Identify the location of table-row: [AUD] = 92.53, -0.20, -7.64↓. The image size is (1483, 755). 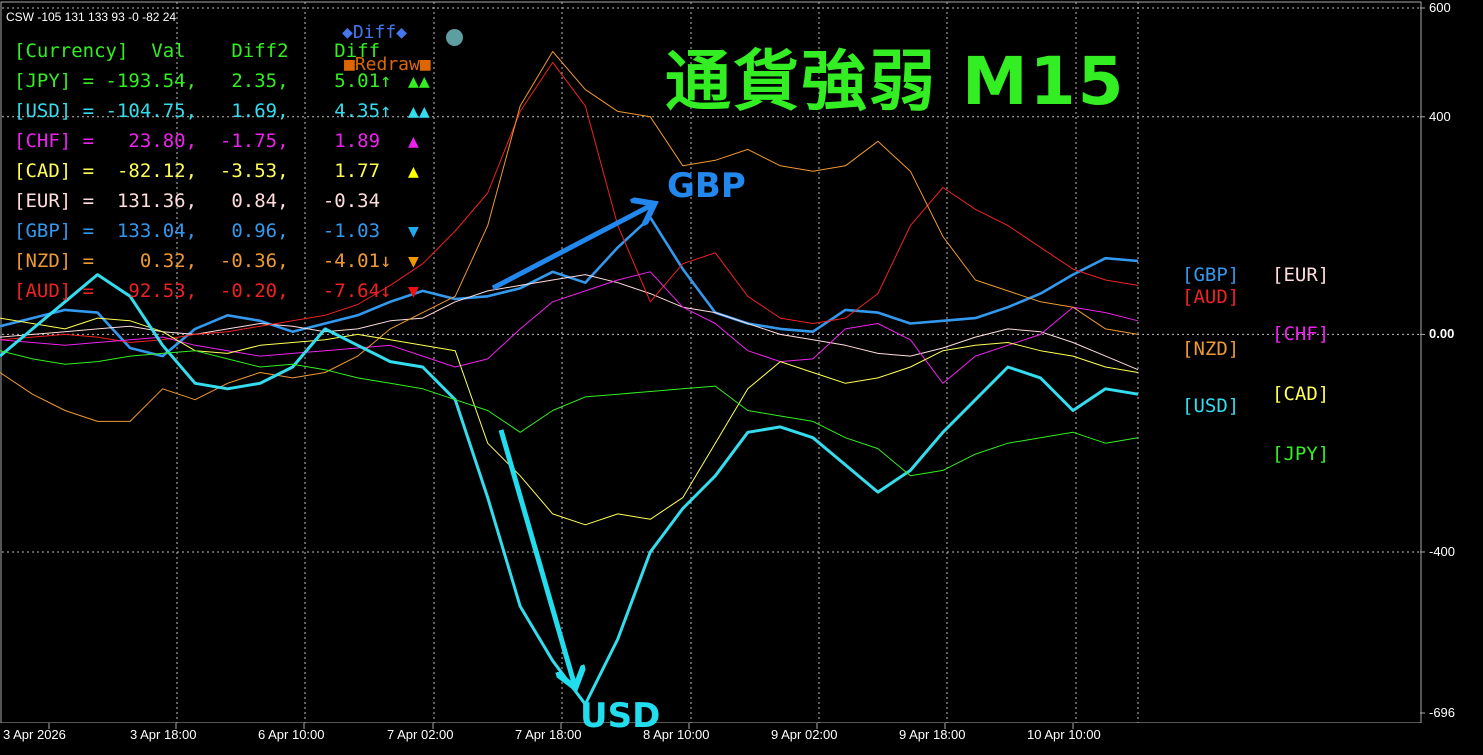
(203, 291).